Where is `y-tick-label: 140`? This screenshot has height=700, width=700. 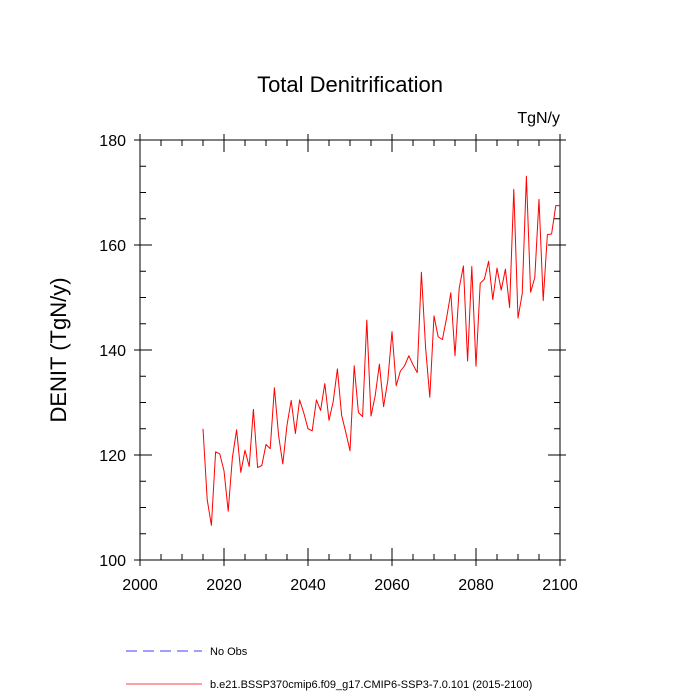
y-tick-label: 140 is located at coordinates (112, 351).